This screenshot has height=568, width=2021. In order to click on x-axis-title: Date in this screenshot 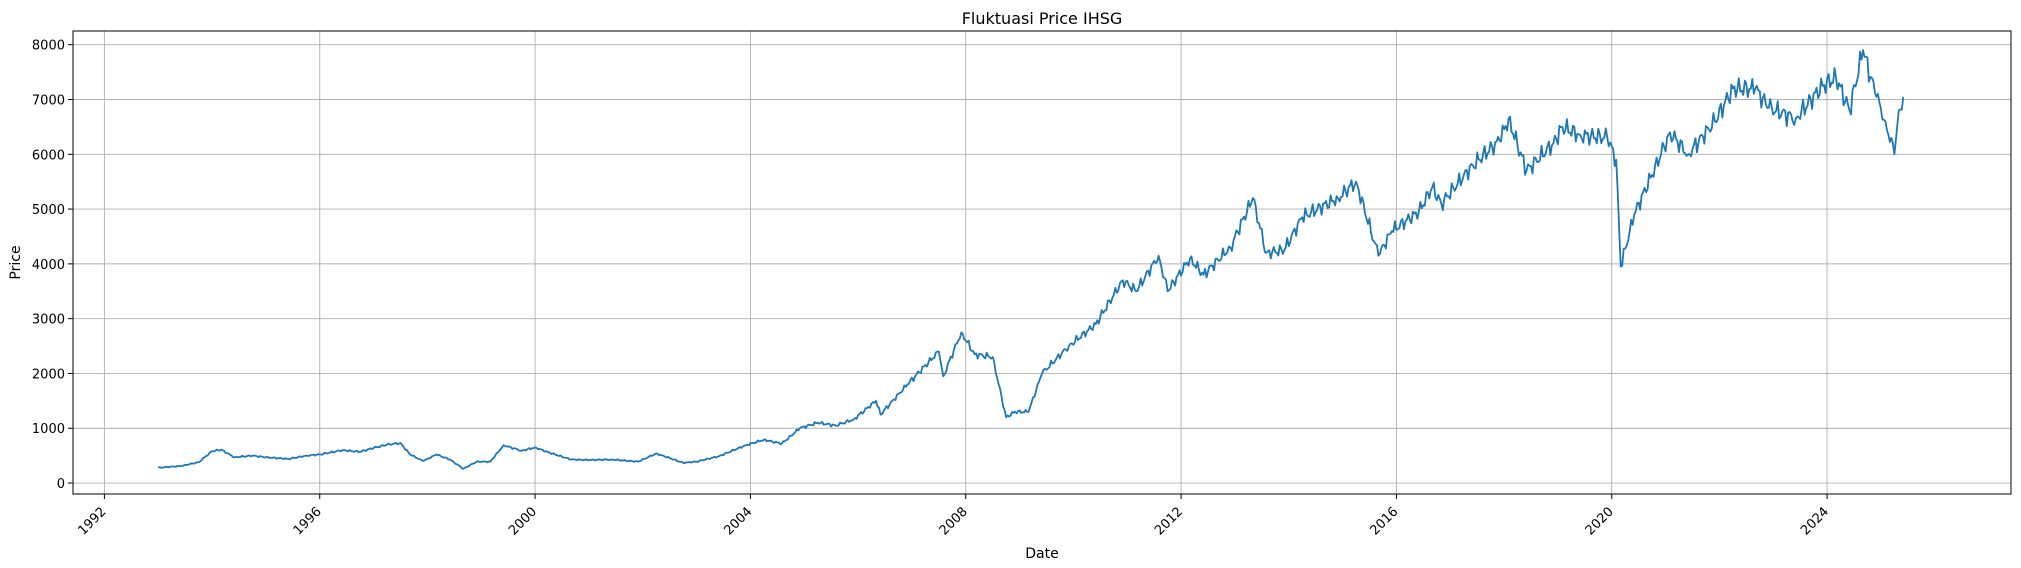, I will do `click(1041, 554)`.